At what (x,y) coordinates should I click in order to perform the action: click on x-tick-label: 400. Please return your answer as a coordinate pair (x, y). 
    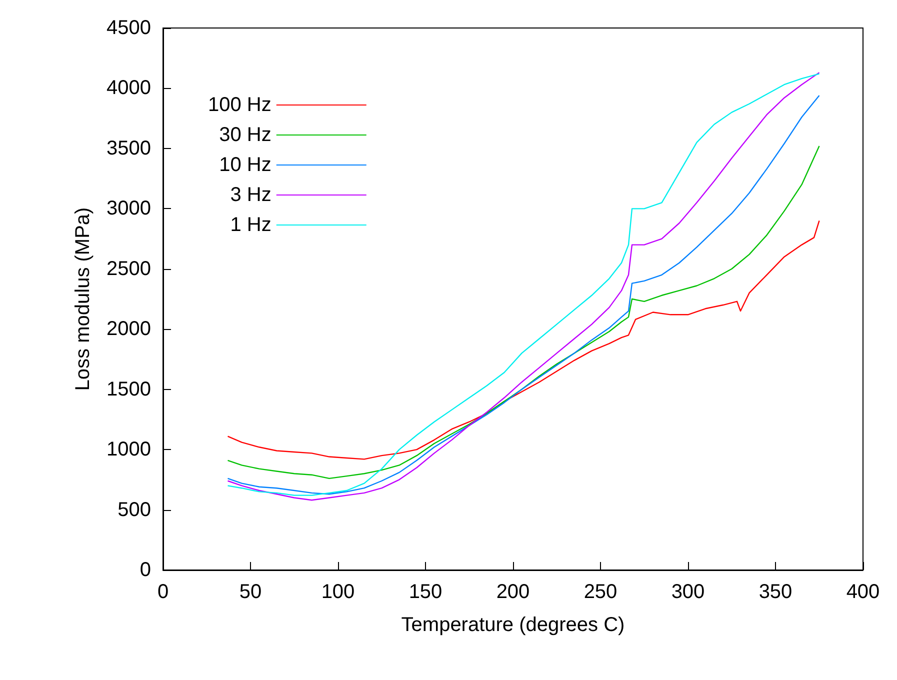
    Looking at the image, I should click on (863, 592).